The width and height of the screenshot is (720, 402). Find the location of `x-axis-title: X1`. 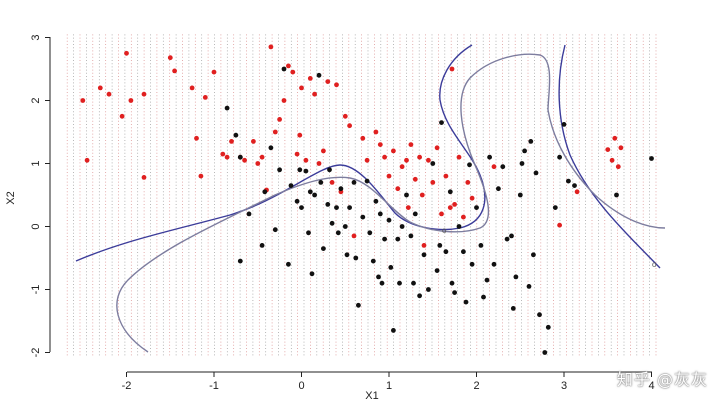

x-axis-title: X1 is located at coordinates (371, 396).